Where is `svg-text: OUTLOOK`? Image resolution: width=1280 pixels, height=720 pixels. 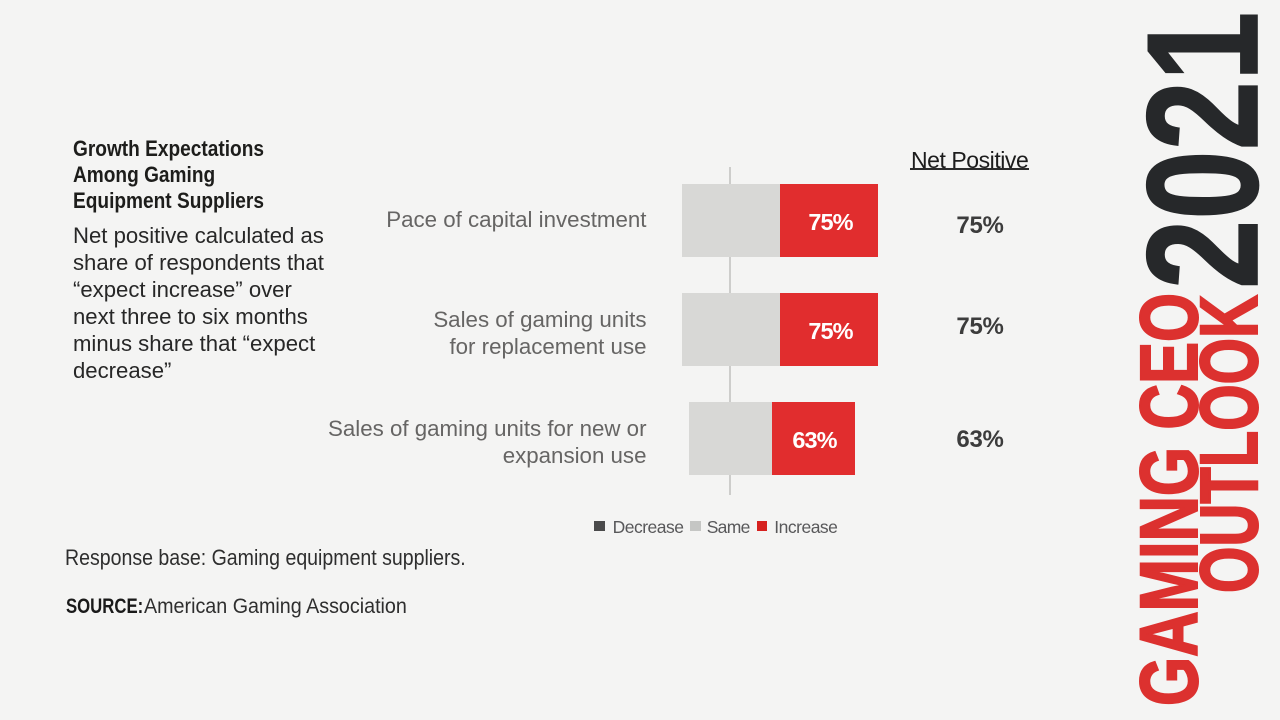 svg-text: OUTLOOK is located at coordinates (1229, 444).